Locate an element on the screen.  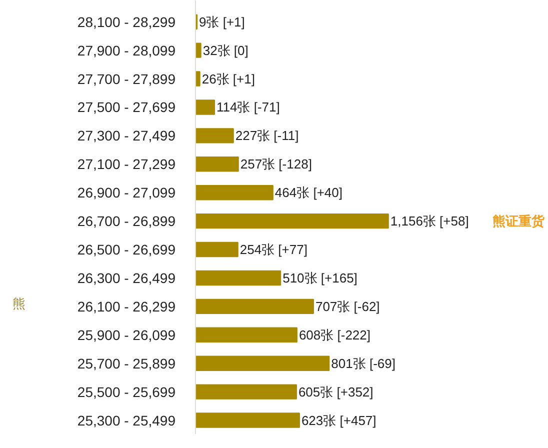
data-label: 510张 [+165] is located at coordinates (320, 278).